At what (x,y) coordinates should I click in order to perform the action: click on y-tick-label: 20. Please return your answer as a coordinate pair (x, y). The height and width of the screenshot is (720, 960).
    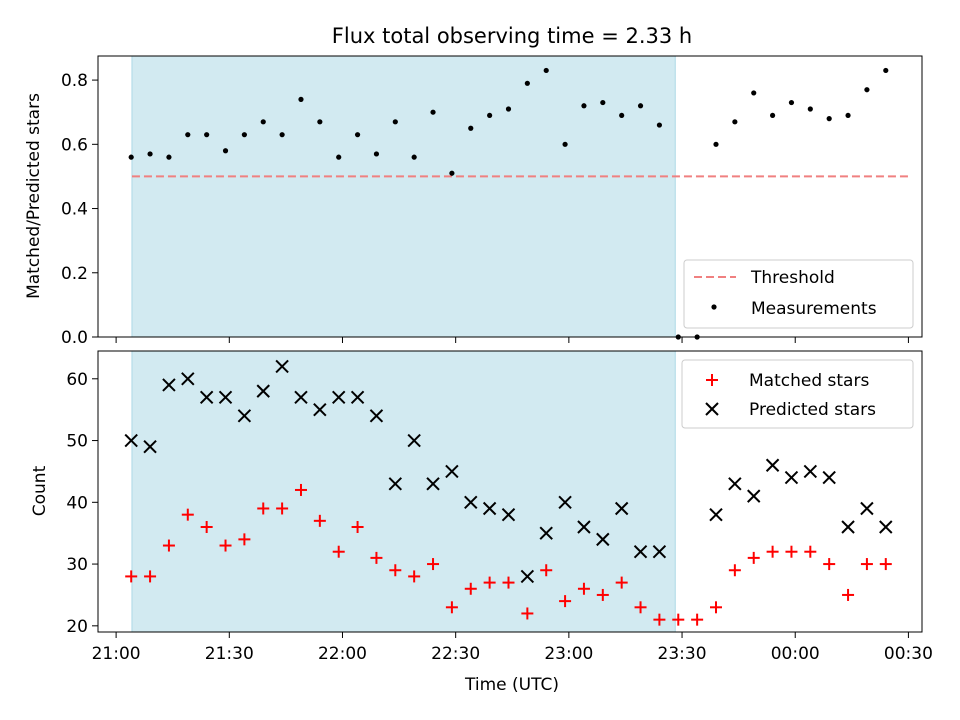
    Looking at the image, I should click on (77, 627).